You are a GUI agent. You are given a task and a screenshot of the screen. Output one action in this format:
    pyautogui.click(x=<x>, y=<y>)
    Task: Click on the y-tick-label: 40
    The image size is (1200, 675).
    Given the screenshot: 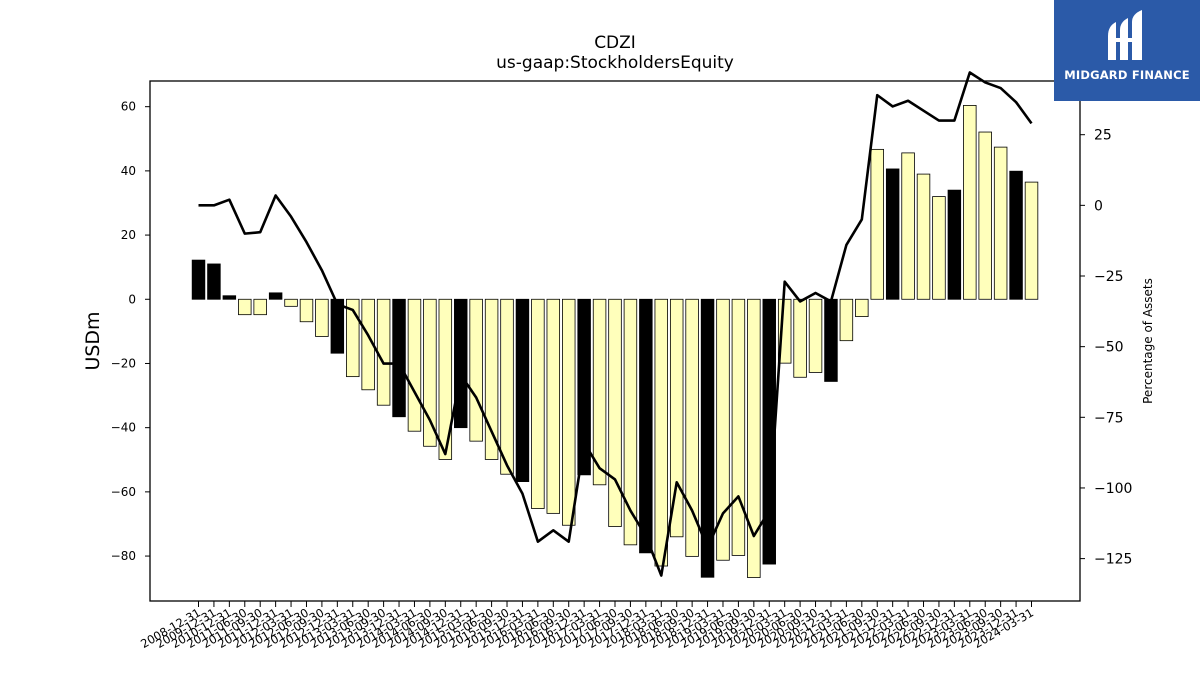 What is the action you would take?
    pyautogui.click(x=128, y=171)
    